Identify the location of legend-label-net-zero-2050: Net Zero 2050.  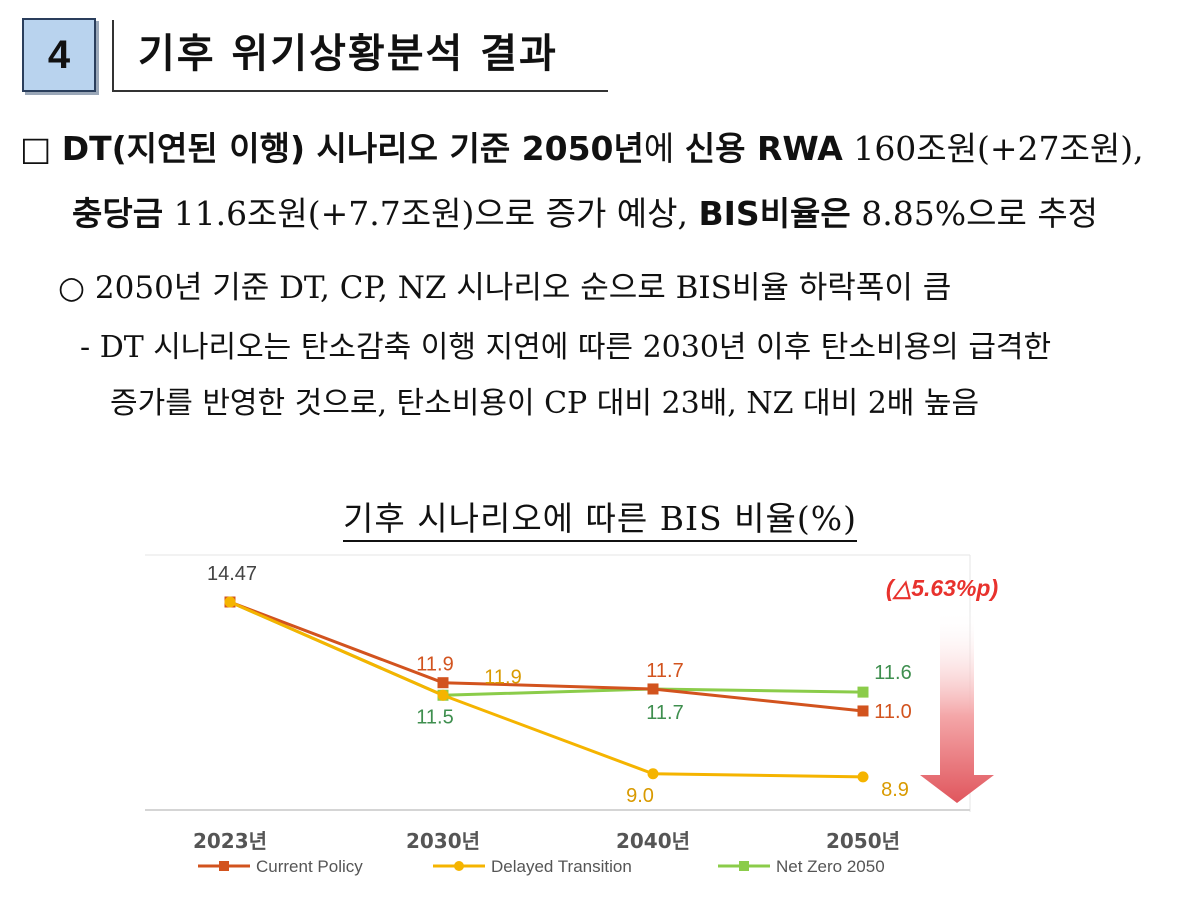
(830, 866).